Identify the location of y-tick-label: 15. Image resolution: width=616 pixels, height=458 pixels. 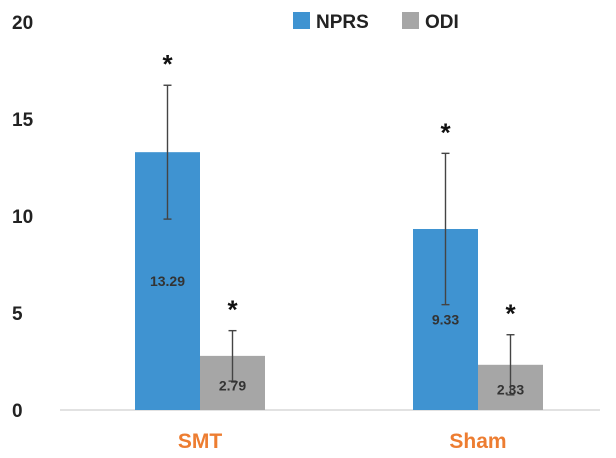
(23, 120).